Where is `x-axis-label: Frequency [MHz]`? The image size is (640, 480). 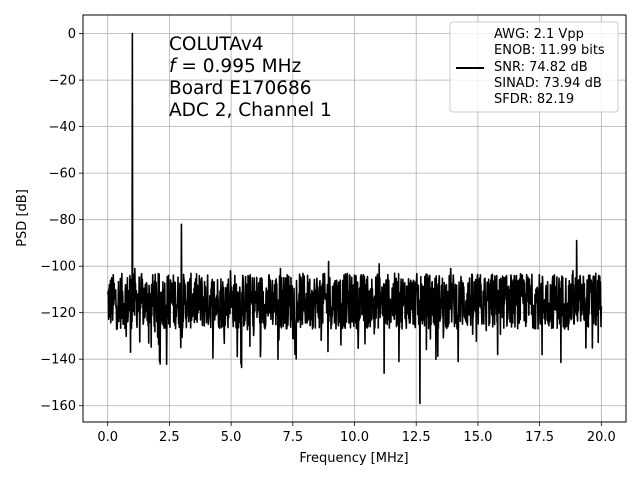
x-axis-label: Frequency [MHz] is located at coordinates (353, 458).